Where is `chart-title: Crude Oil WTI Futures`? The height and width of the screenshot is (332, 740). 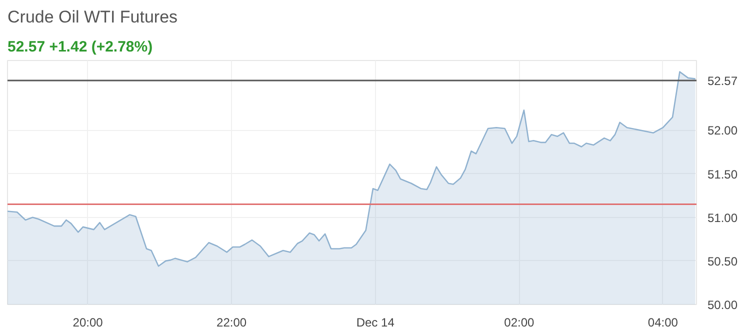
chart-title: Crude Oil WTI Futures is located at coordinates (93, 17).